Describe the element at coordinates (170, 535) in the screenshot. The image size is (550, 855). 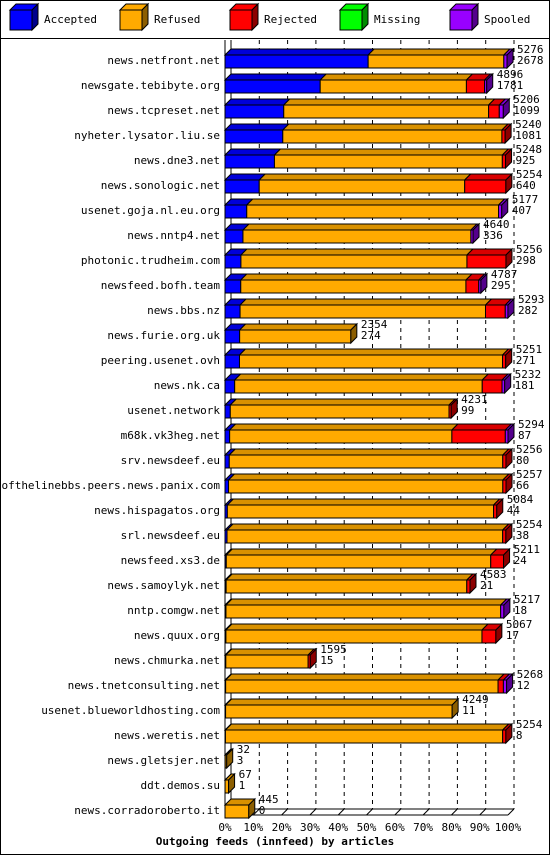
I see `category-label: srl.newsdeef.eu` at that location.